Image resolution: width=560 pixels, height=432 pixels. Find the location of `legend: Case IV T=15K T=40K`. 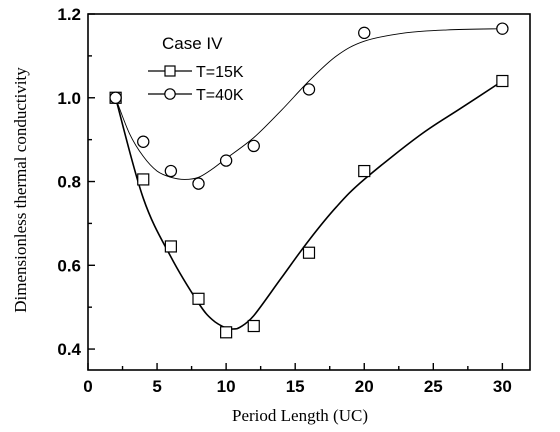

legend: Case IV T=15K T=40K is located at coordinates (196, 69).